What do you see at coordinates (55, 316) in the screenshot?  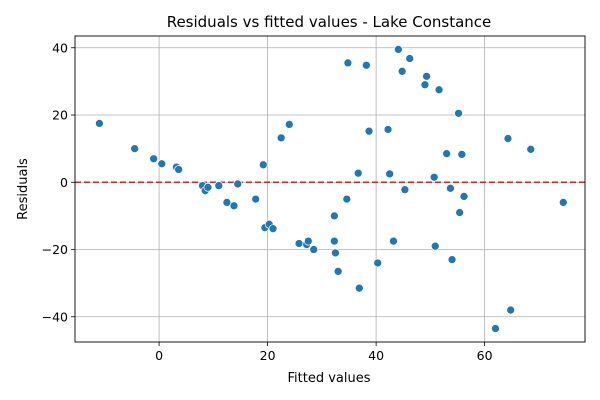 I see `y-tick-label: −40` at bounding box center [55, 316].